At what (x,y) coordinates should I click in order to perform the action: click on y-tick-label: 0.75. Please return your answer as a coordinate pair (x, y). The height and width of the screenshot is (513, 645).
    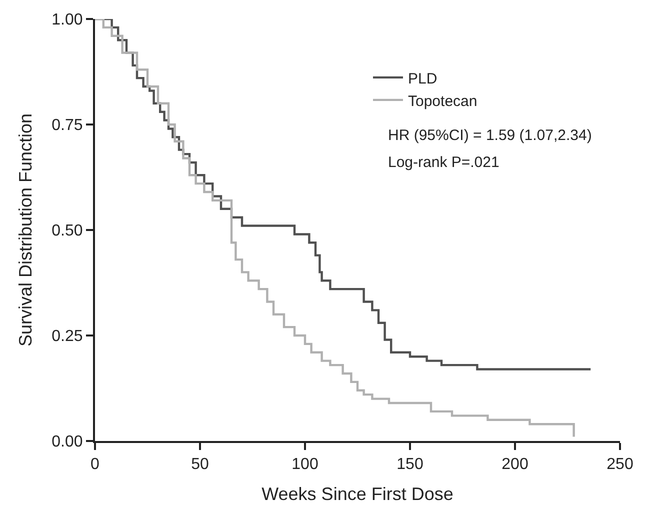
    Looking at the image, I should click on (67, 125).